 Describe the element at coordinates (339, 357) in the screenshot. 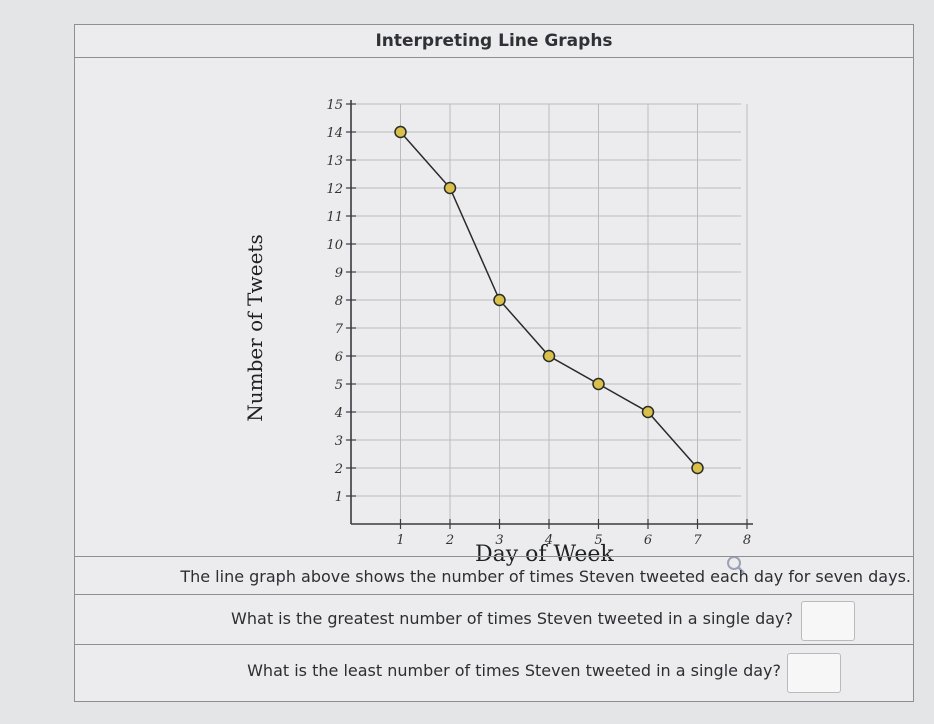

I see `y-tick-label: 6` at that location.